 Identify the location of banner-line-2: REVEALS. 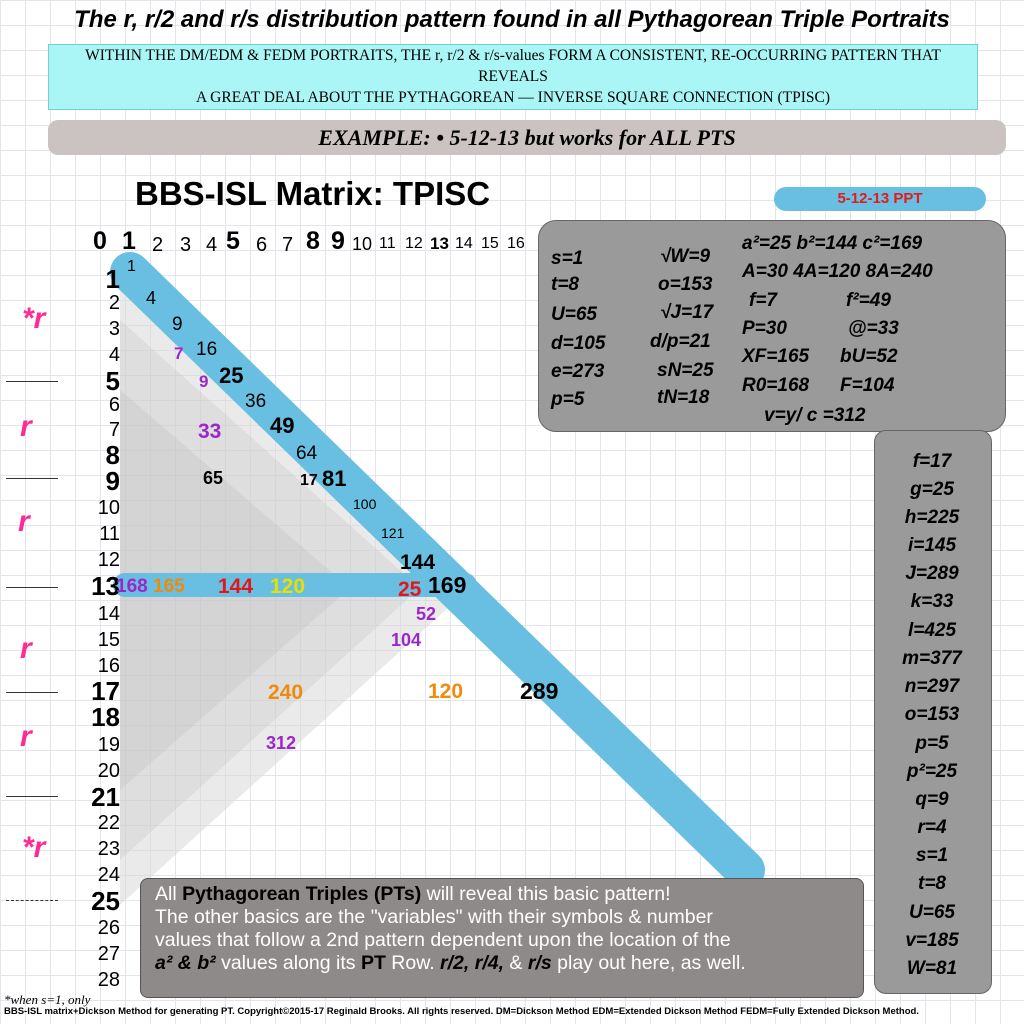
(513, 76).